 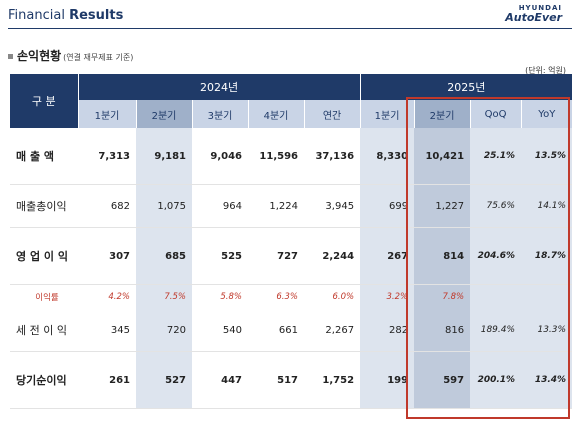 What do you see at coordinates (276, 156) in the screenshot?
I see `table-cell: 11,596` at bounding box center [276, 156].